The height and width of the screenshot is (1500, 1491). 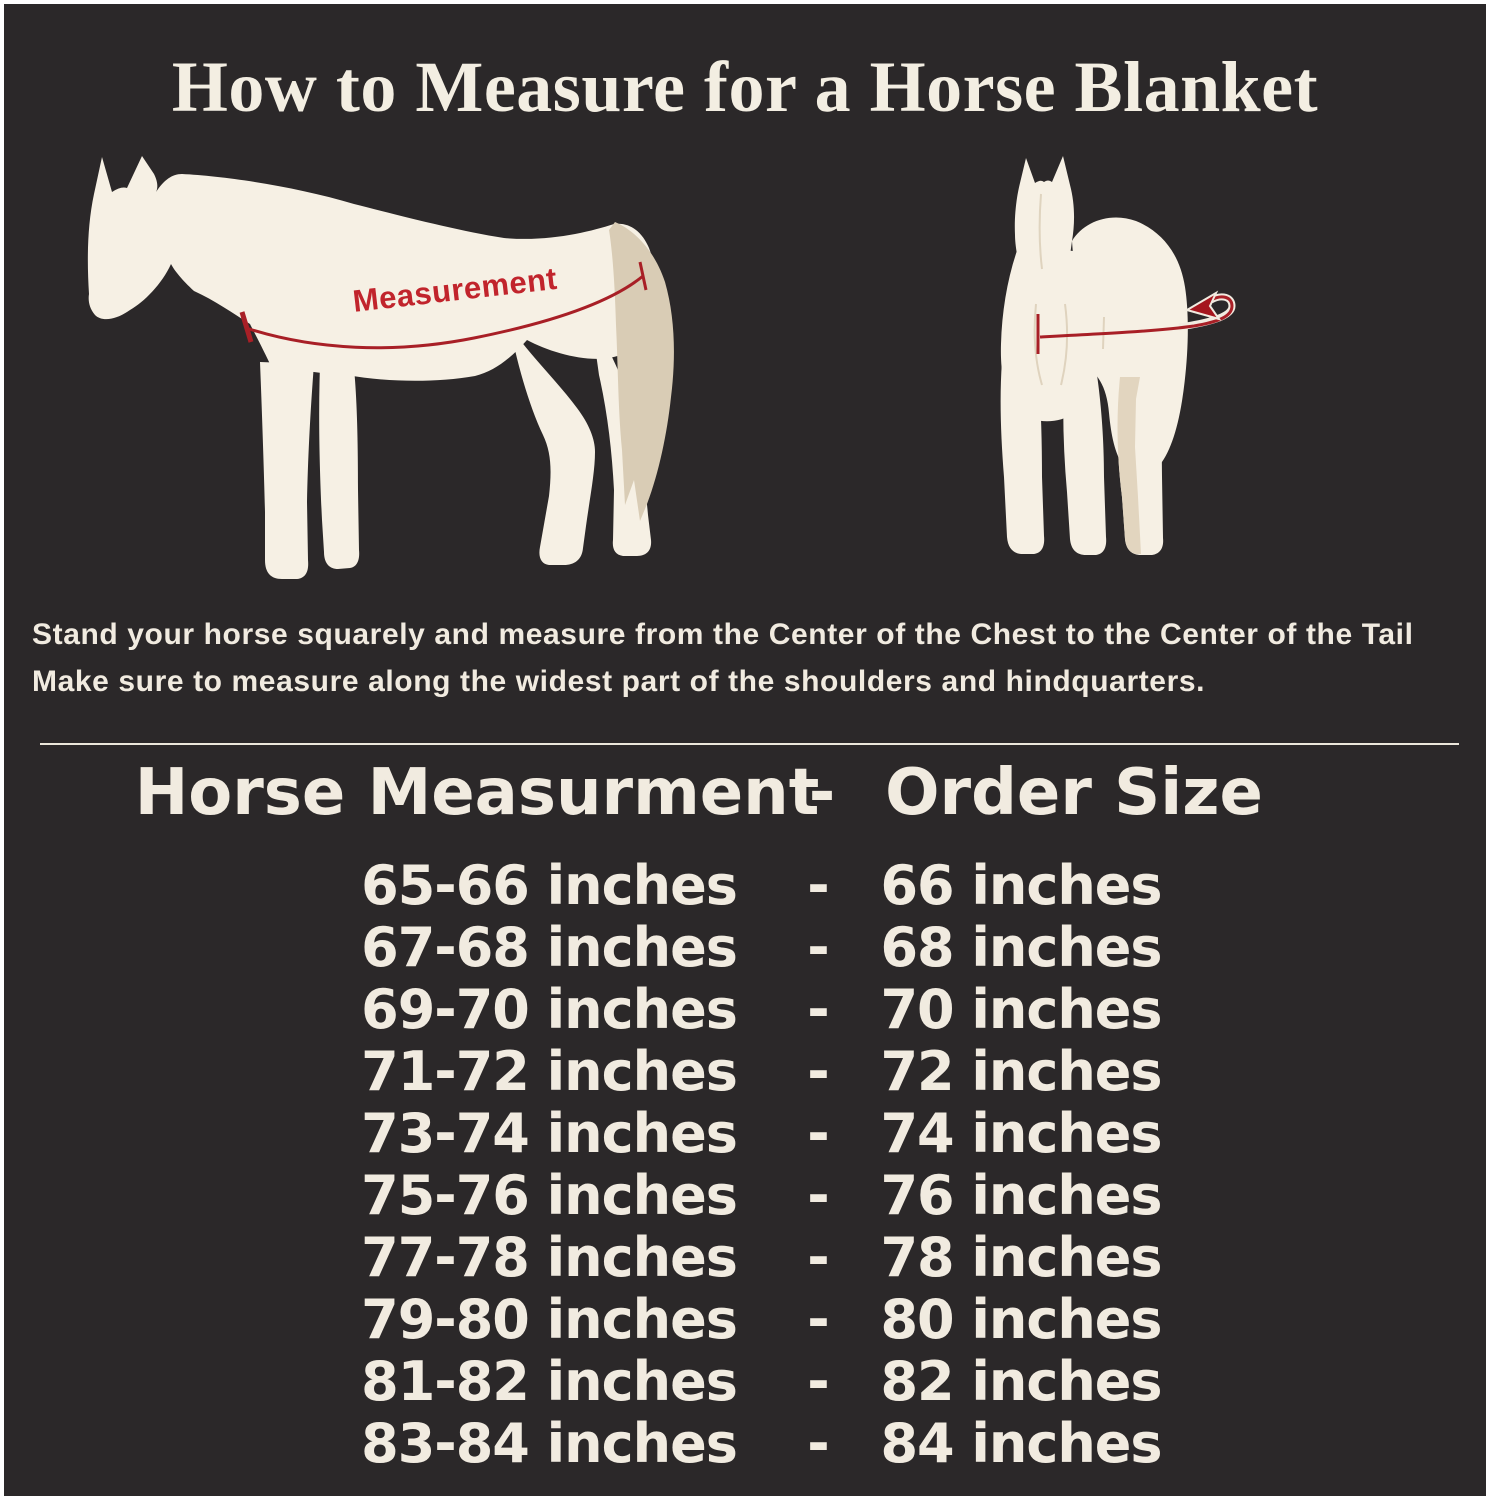 I want to click on row-order-size: 72 inches, so click(x=1021, y=1071).